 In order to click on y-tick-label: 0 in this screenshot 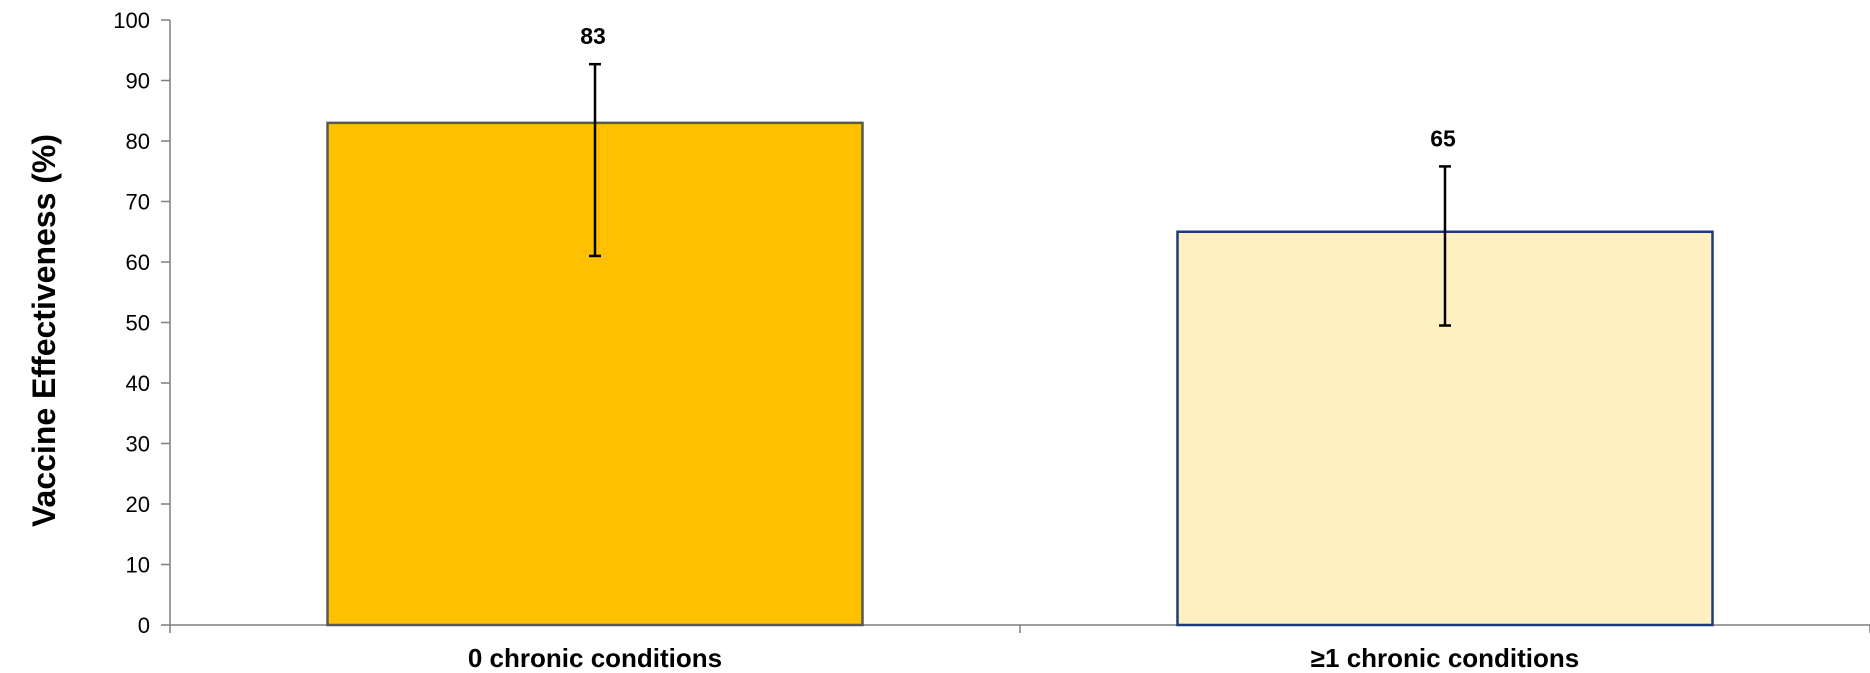, I will do `click(144, 625)`.